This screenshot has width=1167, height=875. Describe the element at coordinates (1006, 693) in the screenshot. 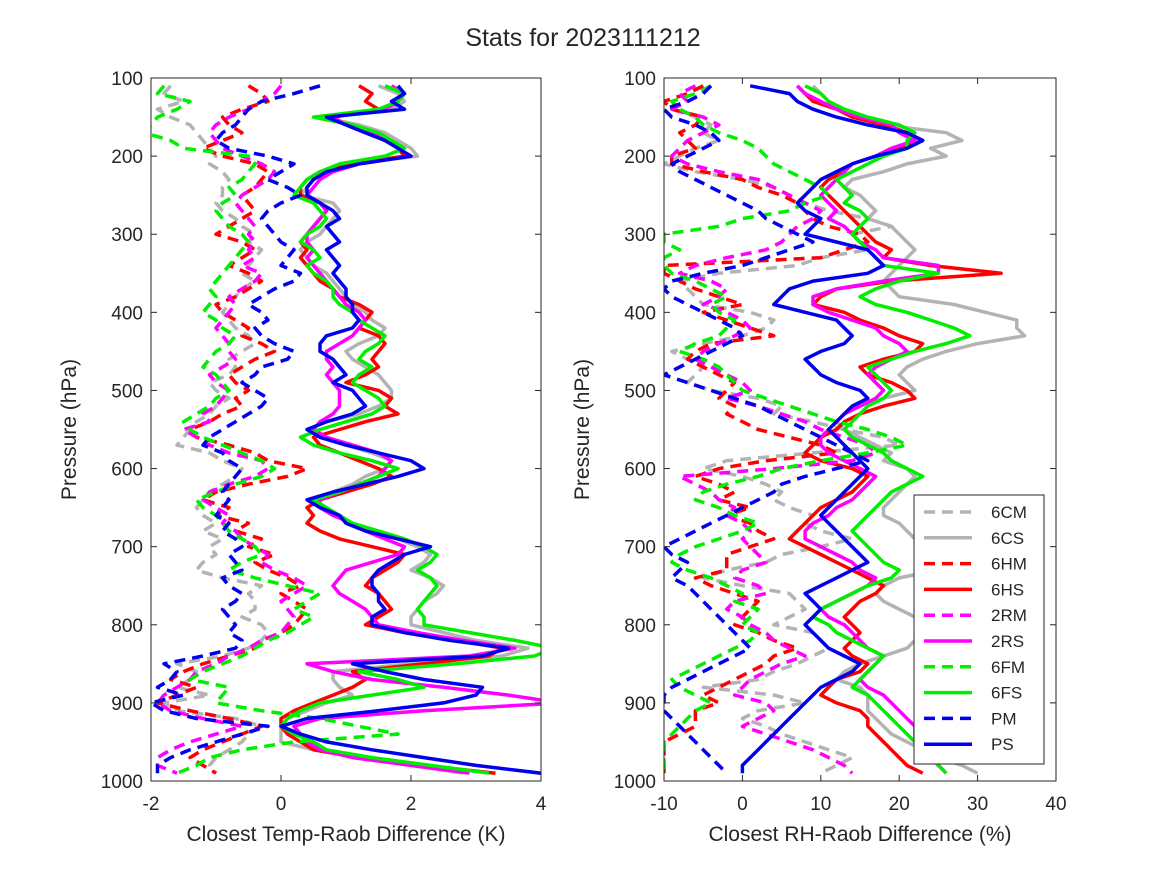

I see `legend-label: 6FS` at that location.